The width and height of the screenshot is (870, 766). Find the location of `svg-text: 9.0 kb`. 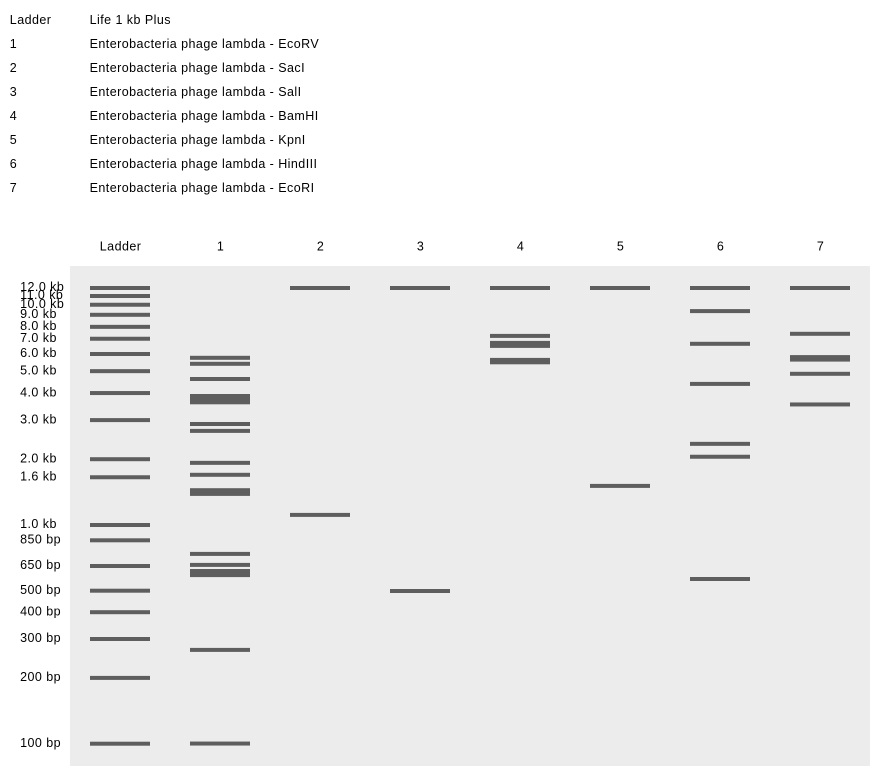

svg-text: 9.0 kb is located at coordinates (38, 314).